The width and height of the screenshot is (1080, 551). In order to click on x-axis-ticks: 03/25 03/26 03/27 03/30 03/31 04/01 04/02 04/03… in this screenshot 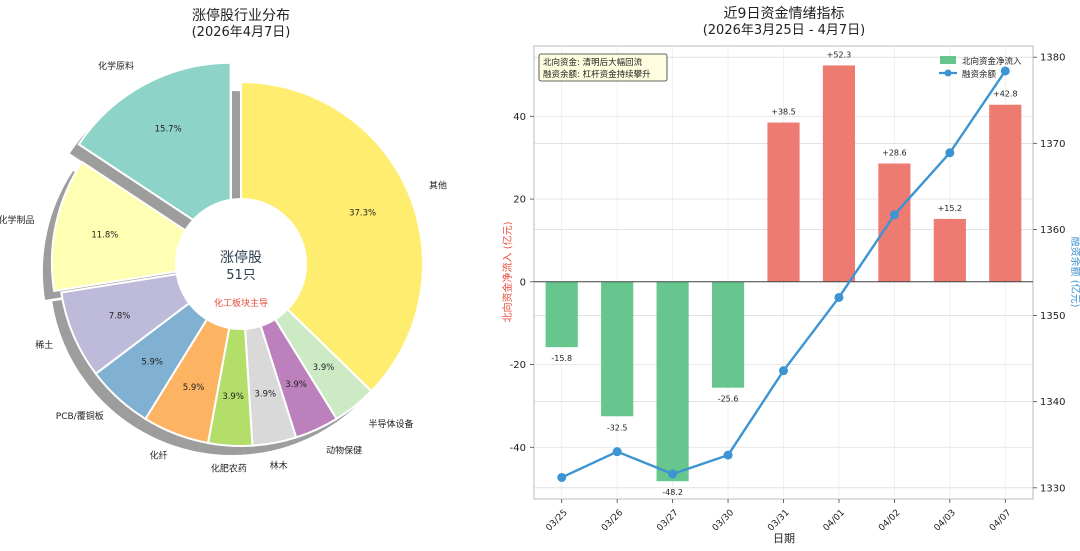, I will do `click(778, 516)`.